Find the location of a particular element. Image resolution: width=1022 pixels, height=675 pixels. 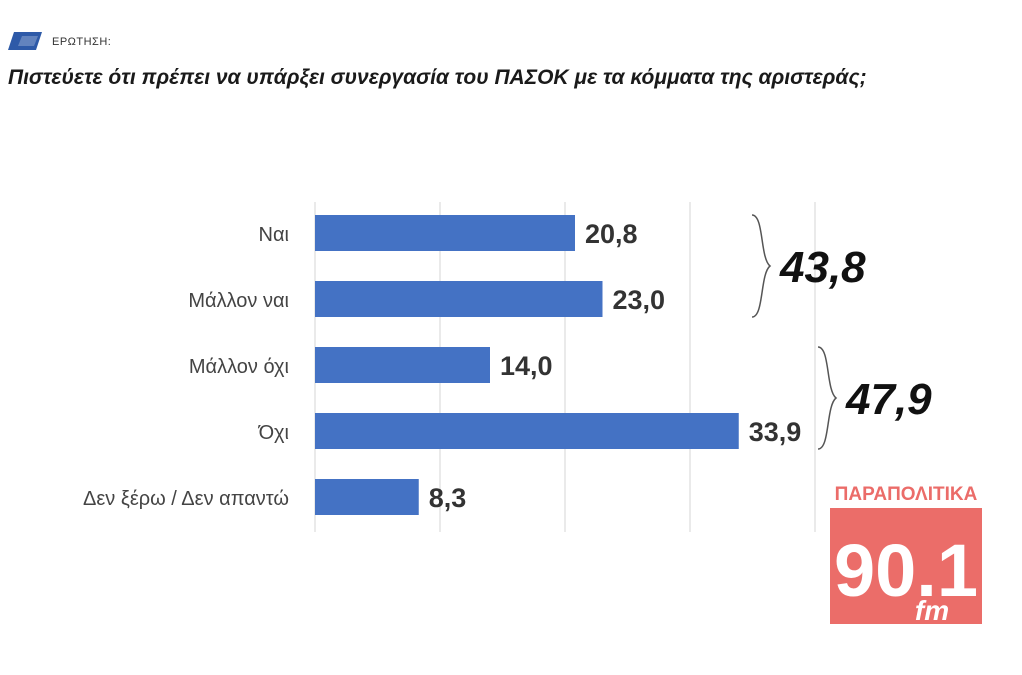

svg-text: fm is located at coordinates (932, 610).